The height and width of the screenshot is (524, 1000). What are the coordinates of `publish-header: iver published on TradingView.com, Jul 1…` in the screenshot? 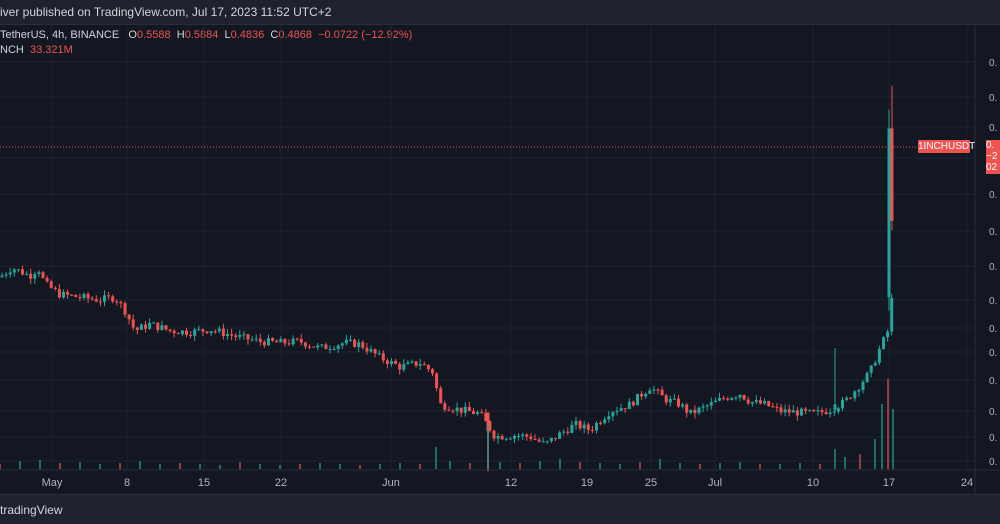 It's located at (500, 12).